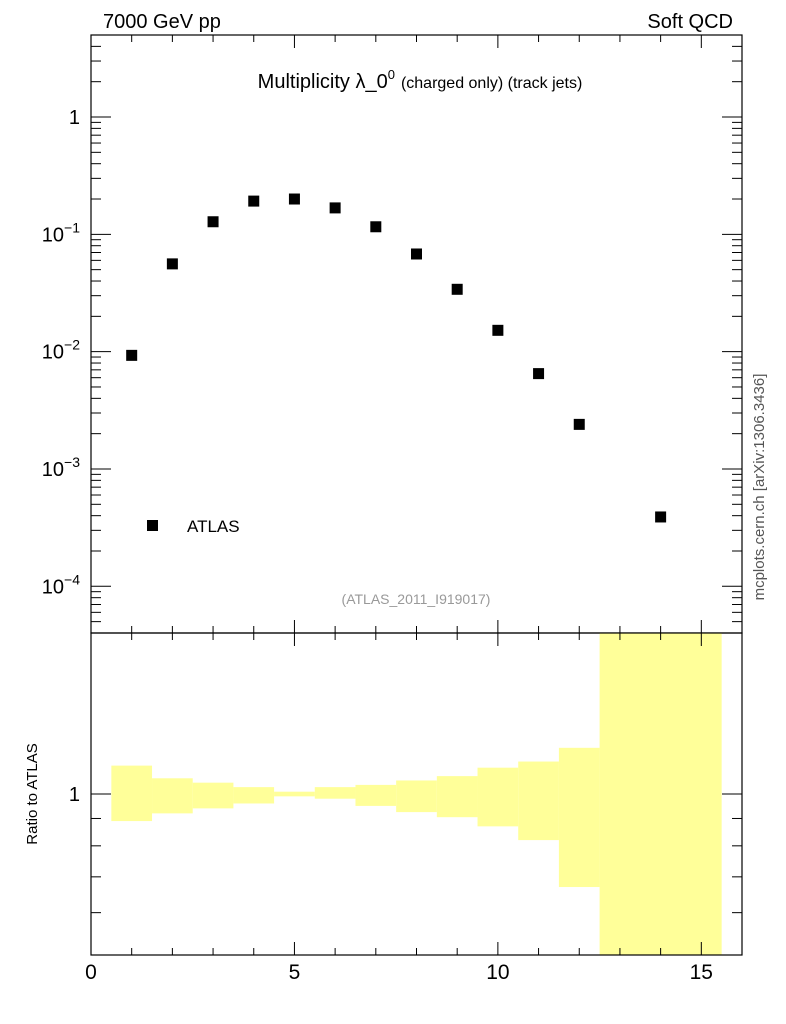  I want to click on legend: ATLAS, so click(193, 526).